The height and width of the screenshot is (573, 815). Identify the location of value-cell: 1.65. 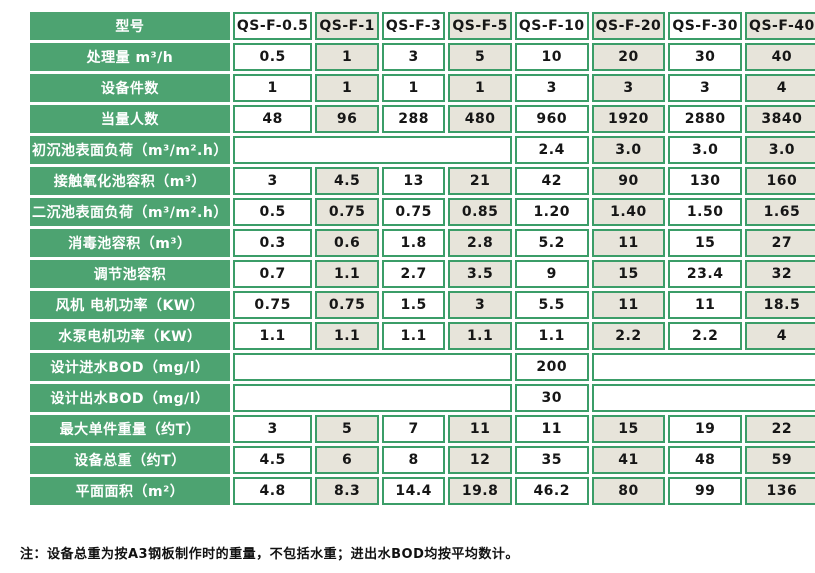
(780, 212).